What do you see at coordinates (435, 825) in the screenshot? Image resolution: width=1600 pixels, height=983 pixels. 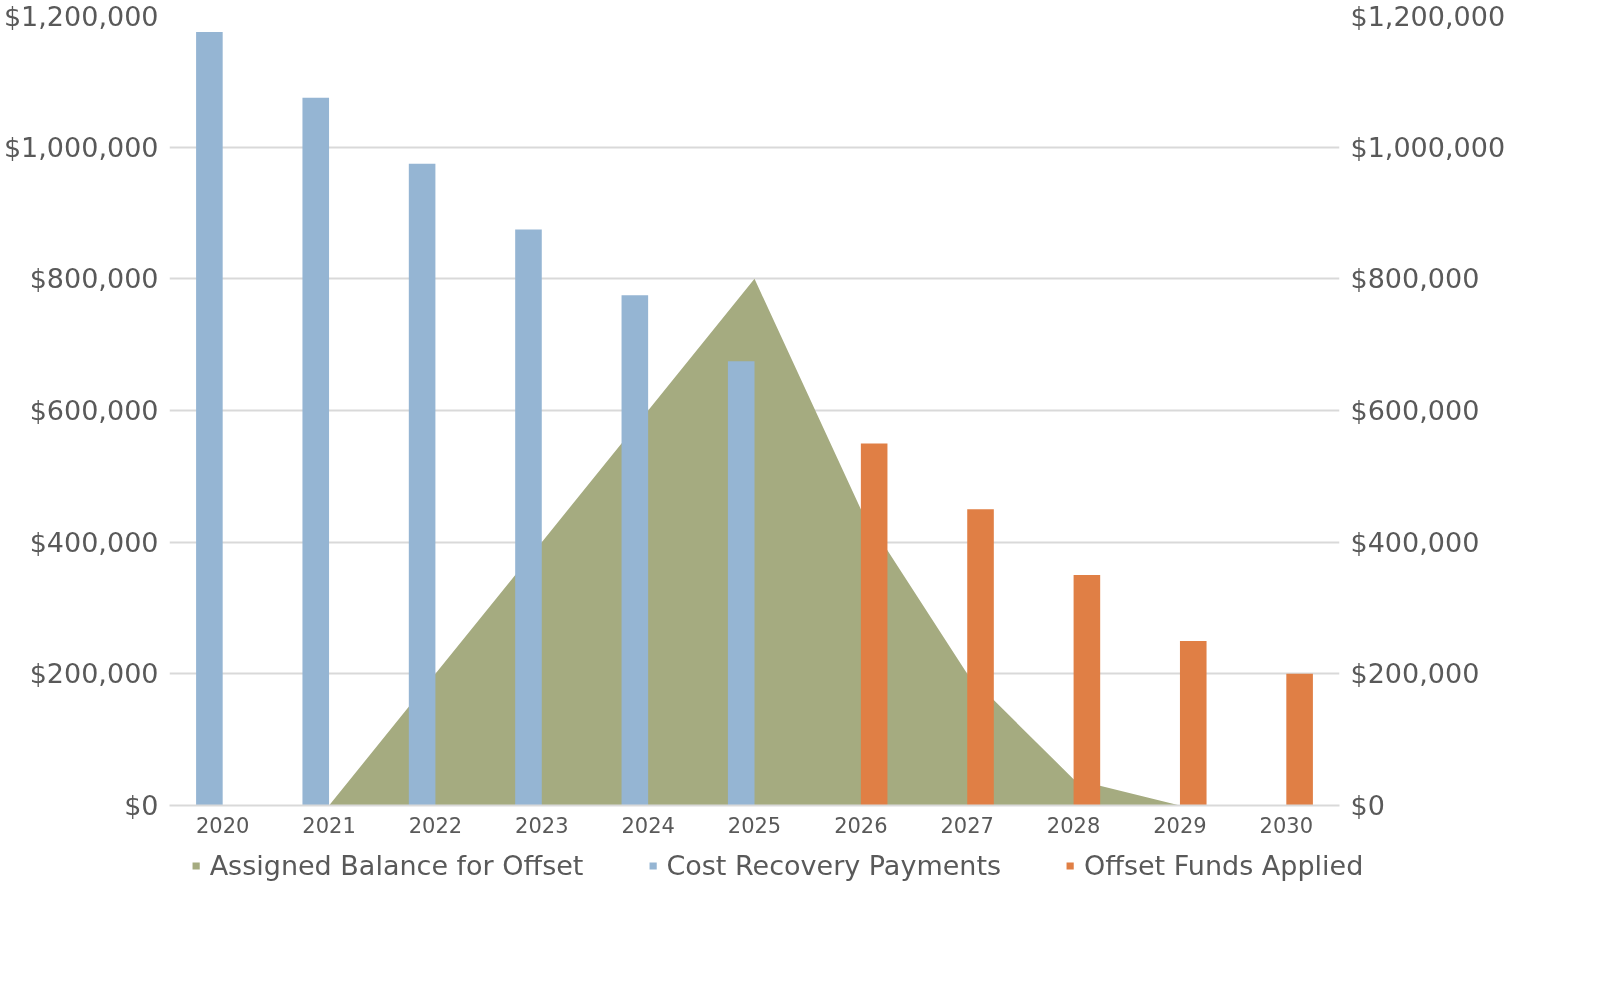 I see `x-tick-label: 2022` at bounding box center [435, 825].